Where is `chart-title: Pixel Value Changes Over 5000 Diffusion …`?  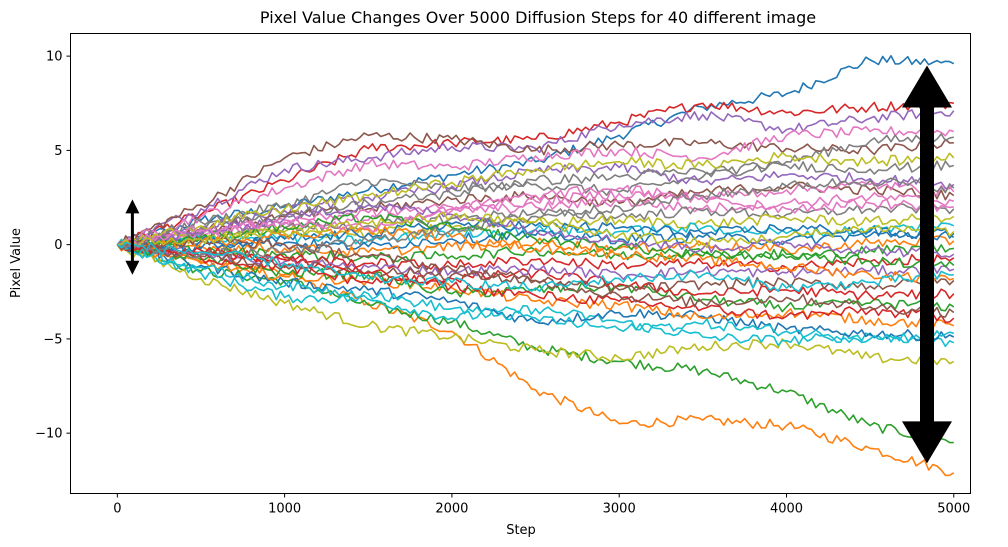 chart-title: Pixel Value Changes Over 5000 Diffusion … is located at coordinates (538, 17).